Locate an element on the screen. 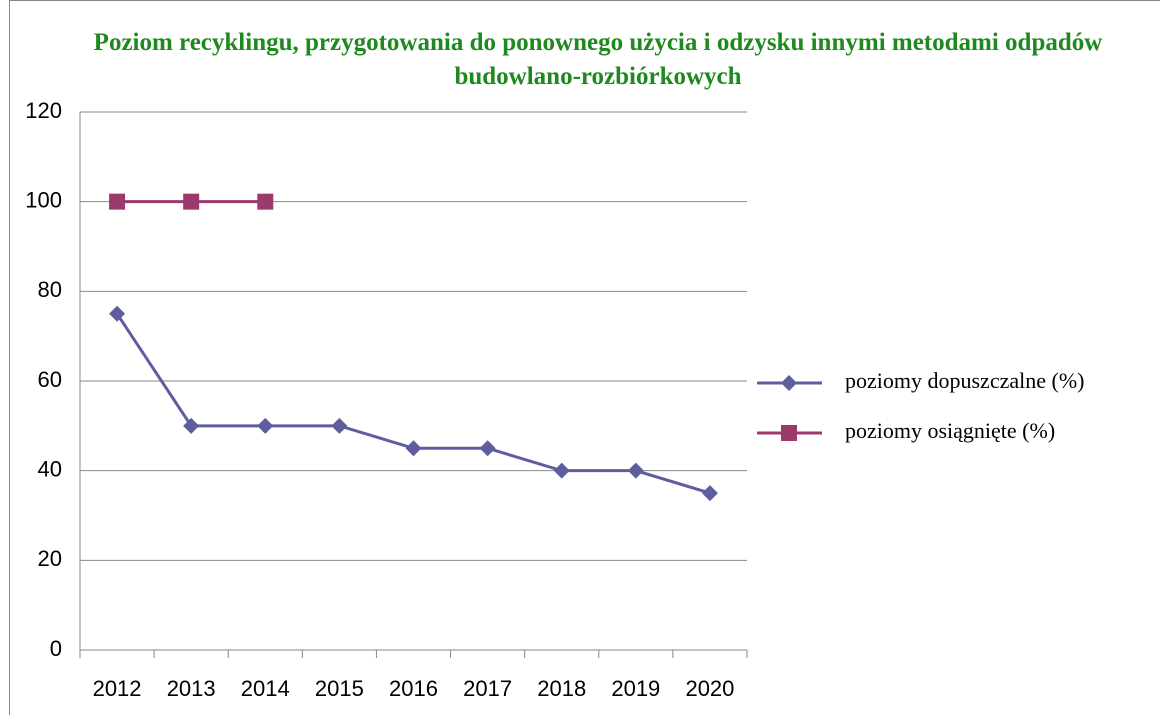 Image resolution: width=1160 pixels, height=715 pixels. x-tick-label: 2017 is located at coordinates (487, 688).